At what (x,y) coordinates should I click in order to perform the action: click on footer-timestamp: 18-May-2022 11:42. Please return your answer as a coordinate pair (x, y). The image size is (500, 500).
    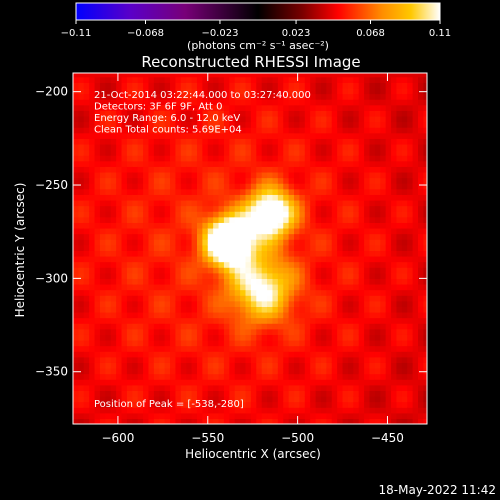
    Looking at the image, I should click on (437, 490).